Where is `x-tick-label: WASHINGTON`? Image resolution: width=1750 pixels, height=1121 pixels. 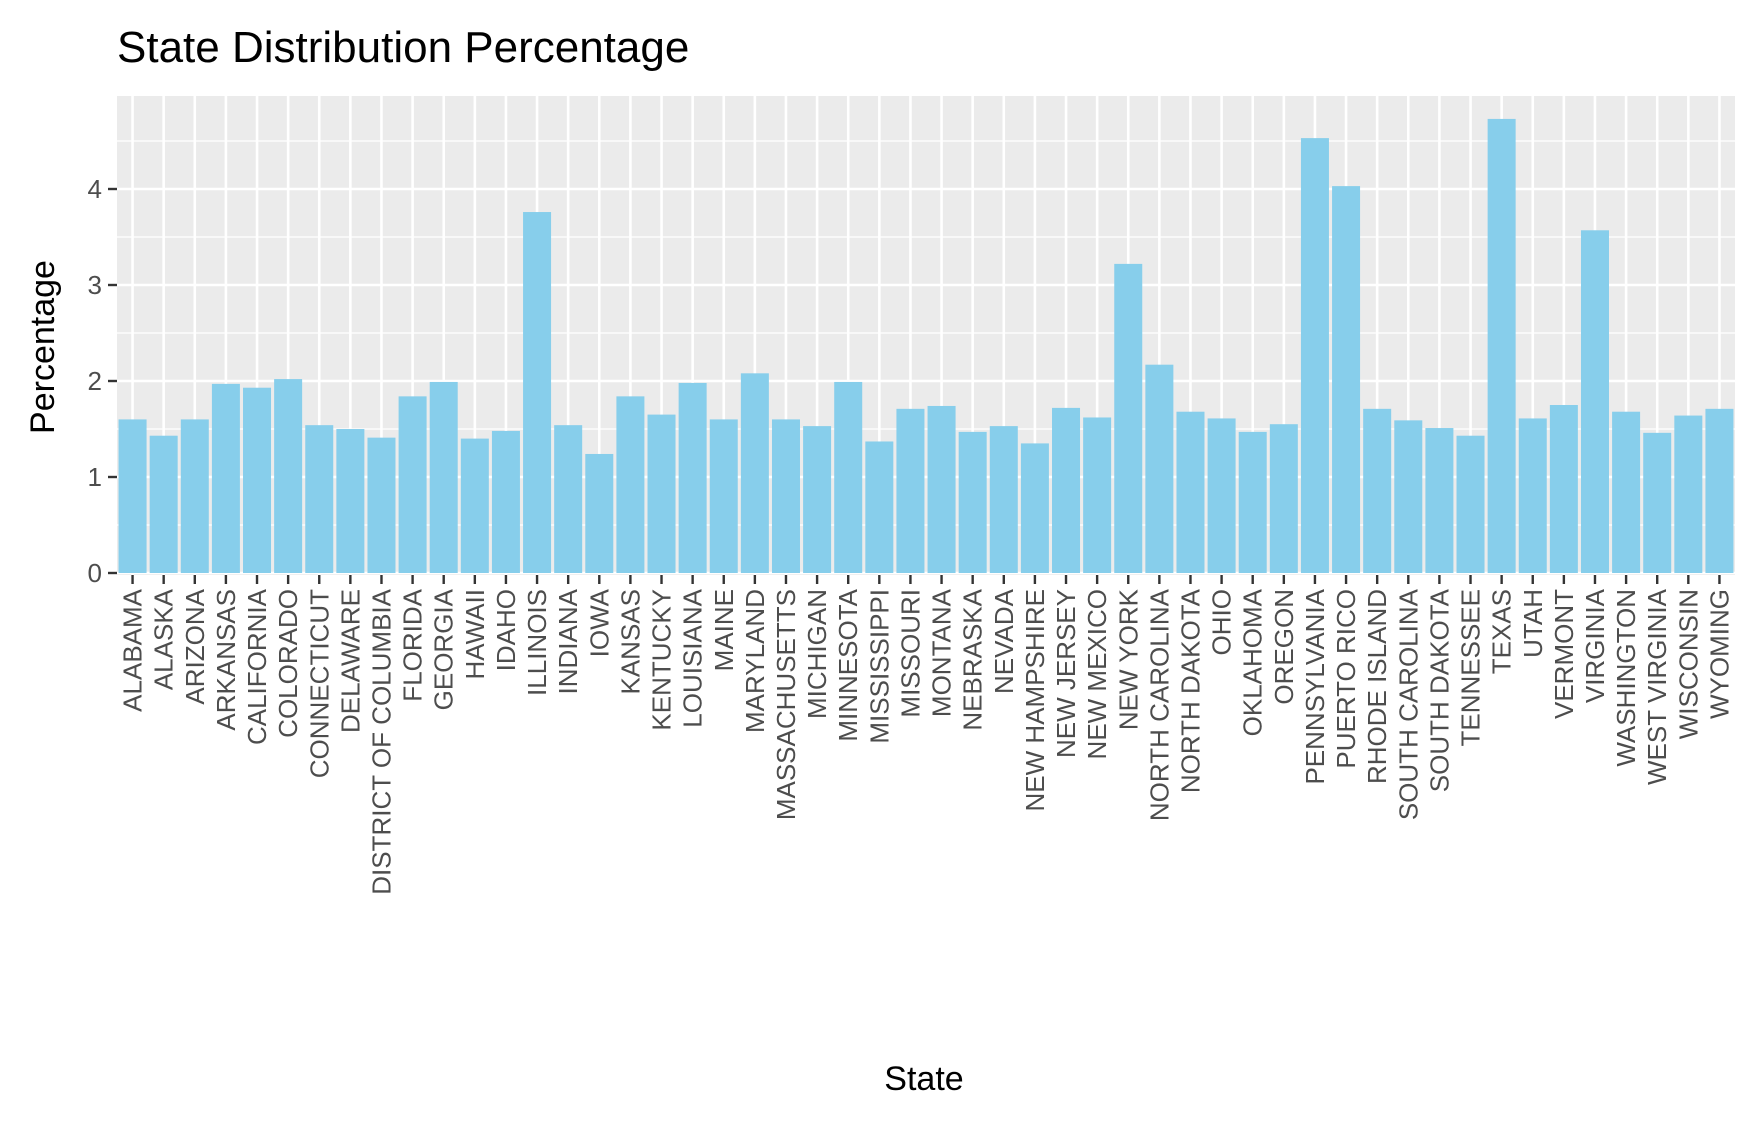 x-tick-label: WASHINGTON is located at coordinates (1626, 678).